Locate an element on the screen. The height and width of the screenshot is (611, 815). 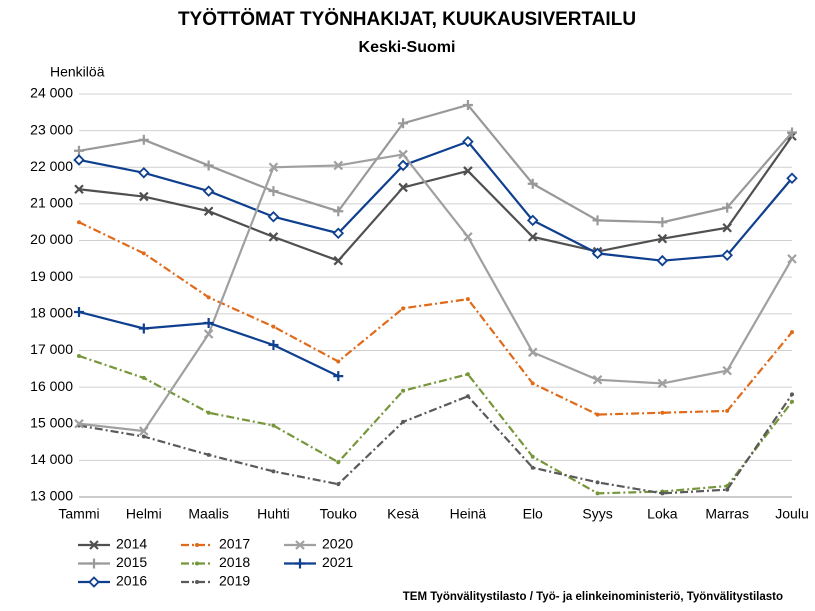
legend-label: 2021 is located at coordinates (337, 562).